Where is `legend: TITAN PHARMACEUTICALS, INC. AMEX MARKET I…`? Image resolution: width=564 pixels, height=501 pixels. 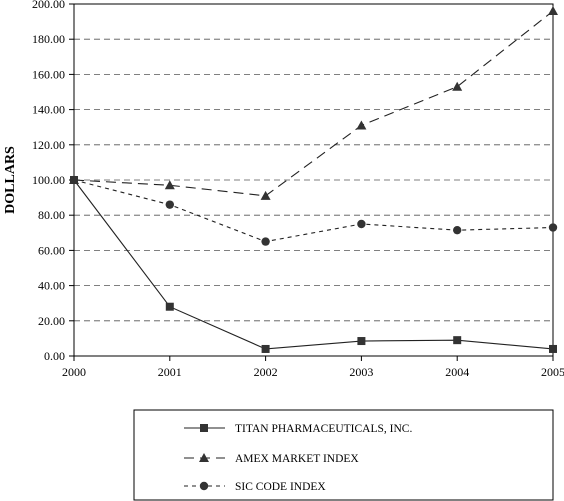 legend: TITAN PHARMACEUTICALS, INC. AMEX MARKET I… is located at coordinates (343, 455).